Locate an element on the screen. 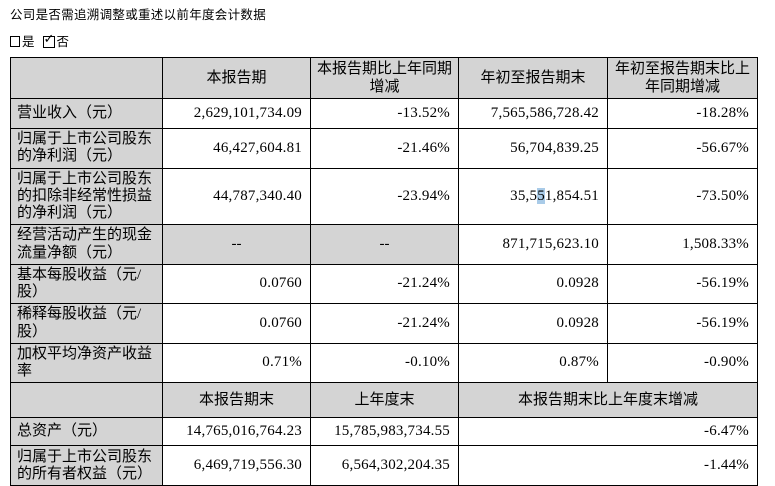 The image size is (775, 486). ytd-pre: 35,5 is located at coordinates (524, 195).